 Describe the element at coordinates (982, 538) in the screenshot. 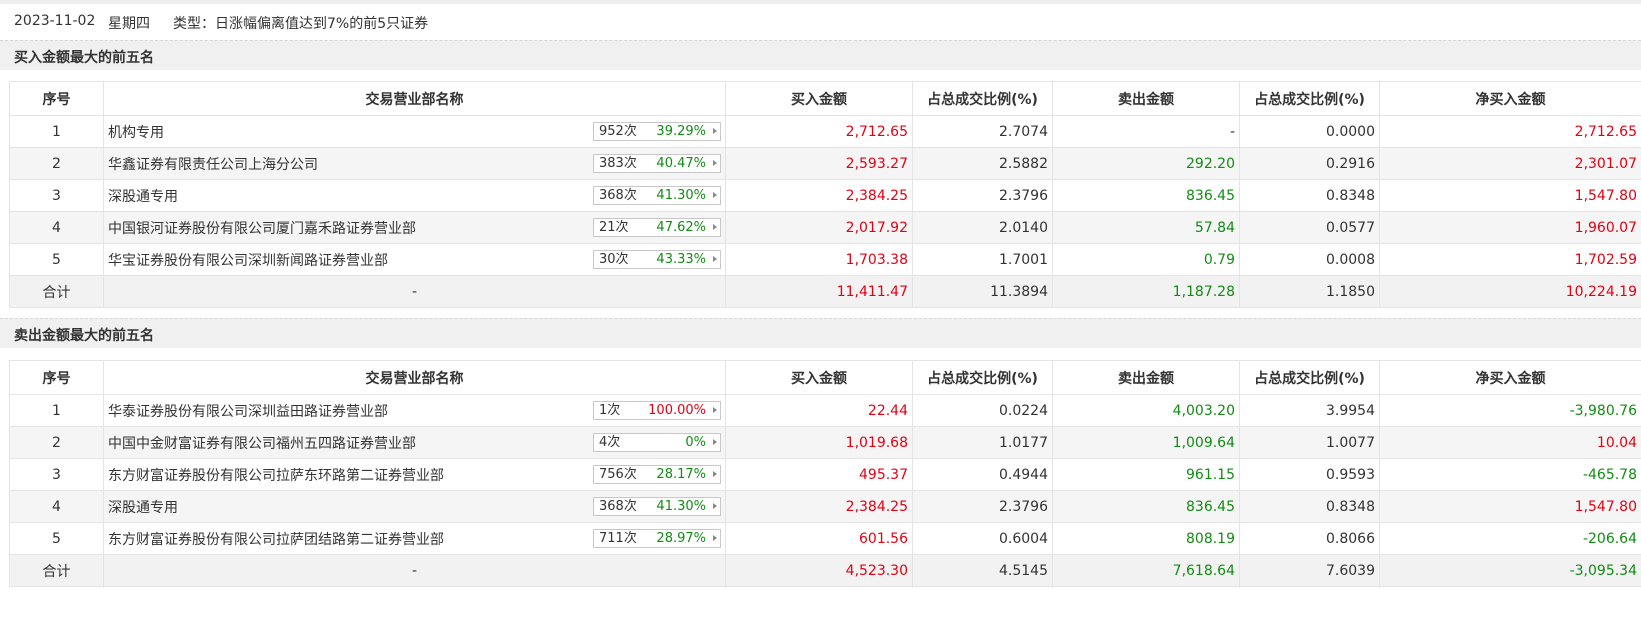

I see `buy-ratio: 0.6004` at that location.